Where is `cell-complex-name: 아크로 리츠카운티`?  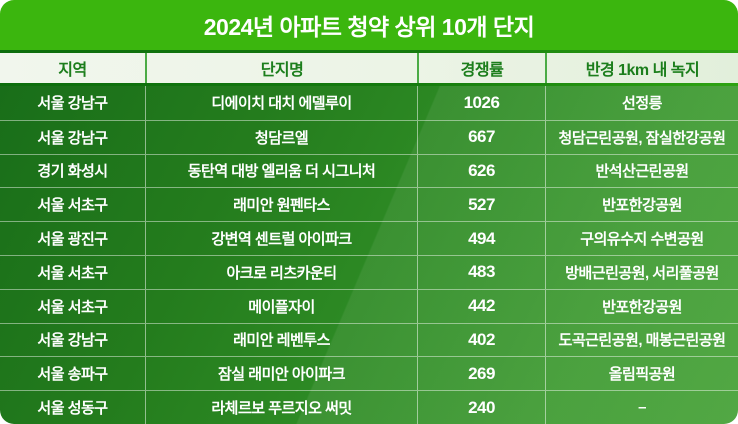 cell-complex-name: 아크로 리츠카운티 is located at coordinates (281, 272).